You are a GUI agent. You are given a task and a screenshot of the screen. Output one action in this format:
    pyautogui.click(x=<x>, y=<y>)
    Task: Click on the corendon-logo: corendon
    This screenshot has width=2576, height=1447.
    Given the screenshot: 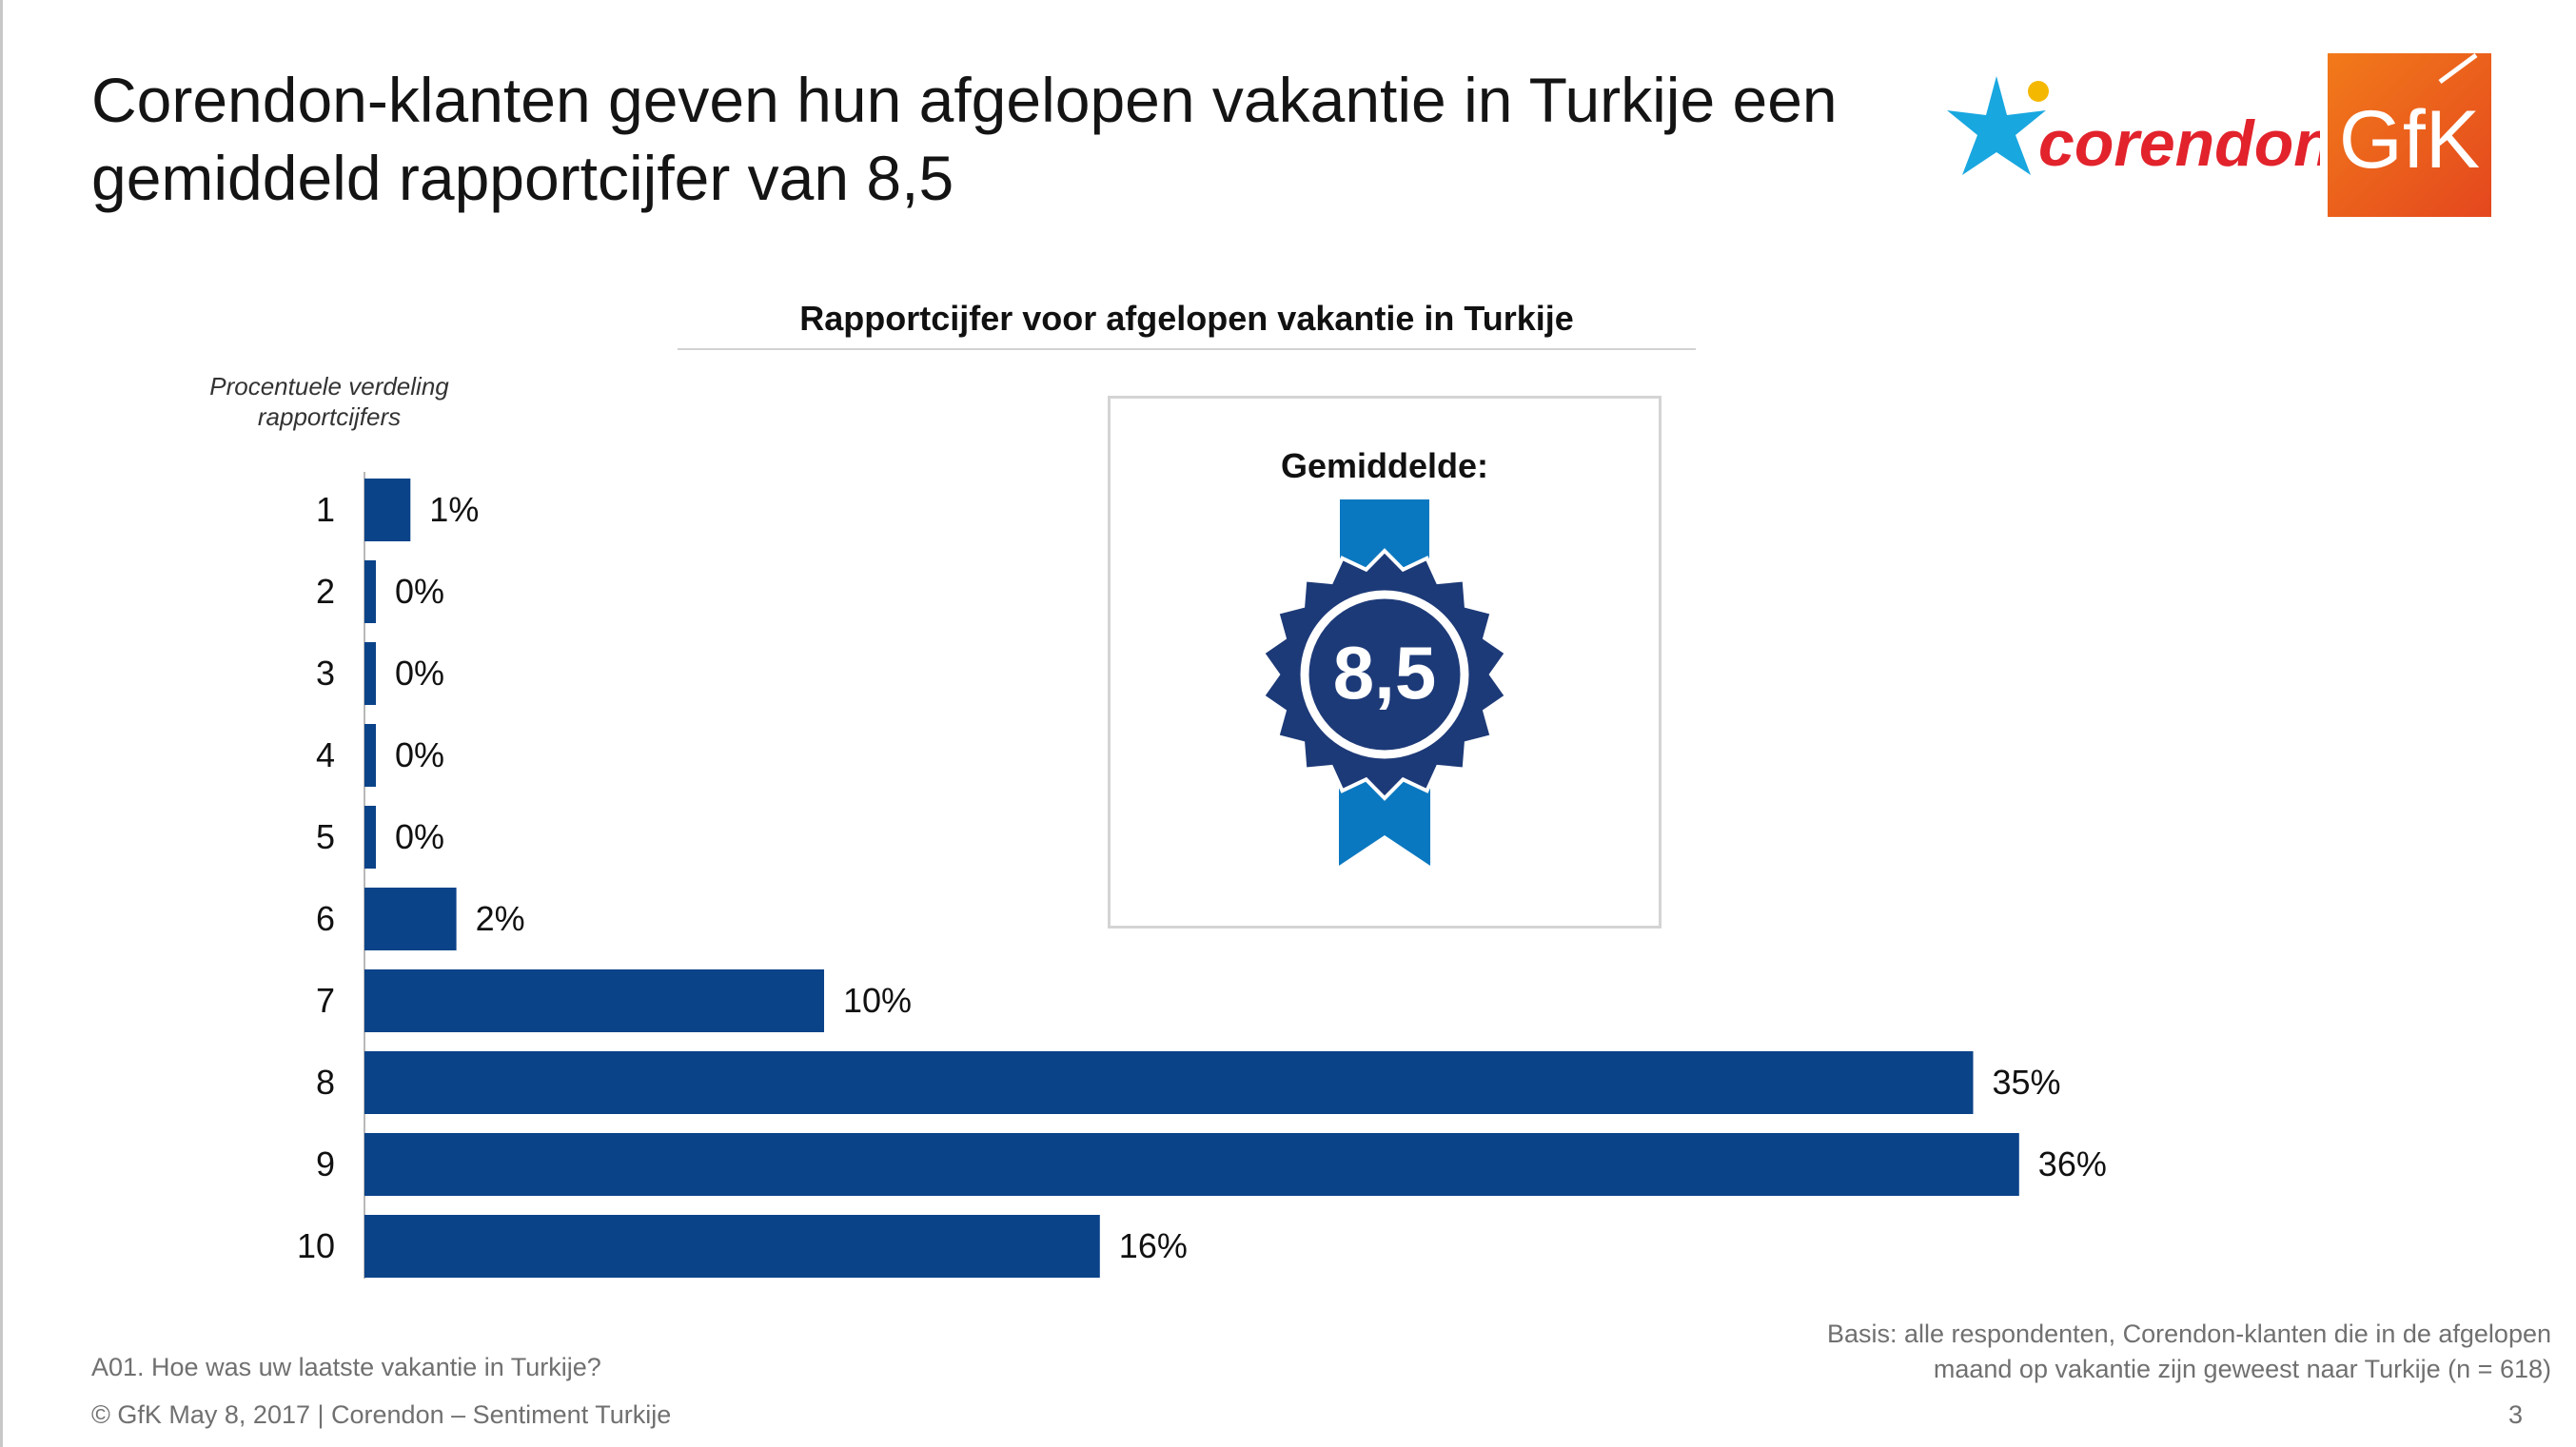 What is the action you would take?
    pyautogui.click(x=2133, y=128)
    